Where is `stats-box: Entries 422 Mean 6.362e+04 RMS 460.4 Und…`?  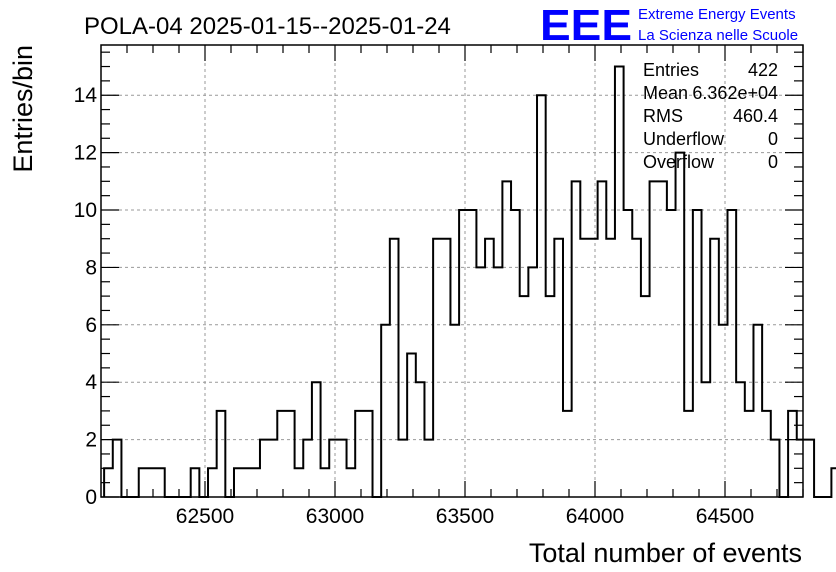 stats-box: Entries 422 Mean 6.362e+04 RMS 460.4 Und… is located at coordinates (710, 116).